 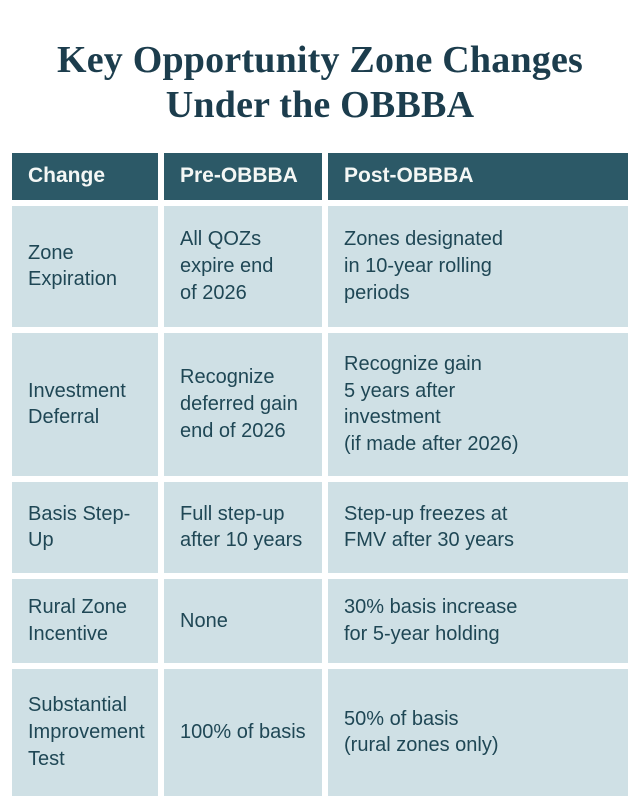 What do you see at coordinates (85, 176) in the screenshot?
I see `column-header-change: Change` at bounding box center [85, 176].